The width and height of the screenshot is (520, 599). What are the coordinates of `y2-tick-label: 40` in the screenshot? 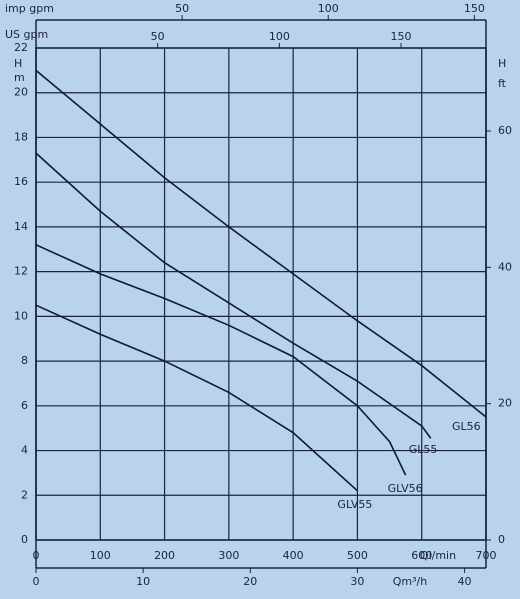 It's located at (505, 266).